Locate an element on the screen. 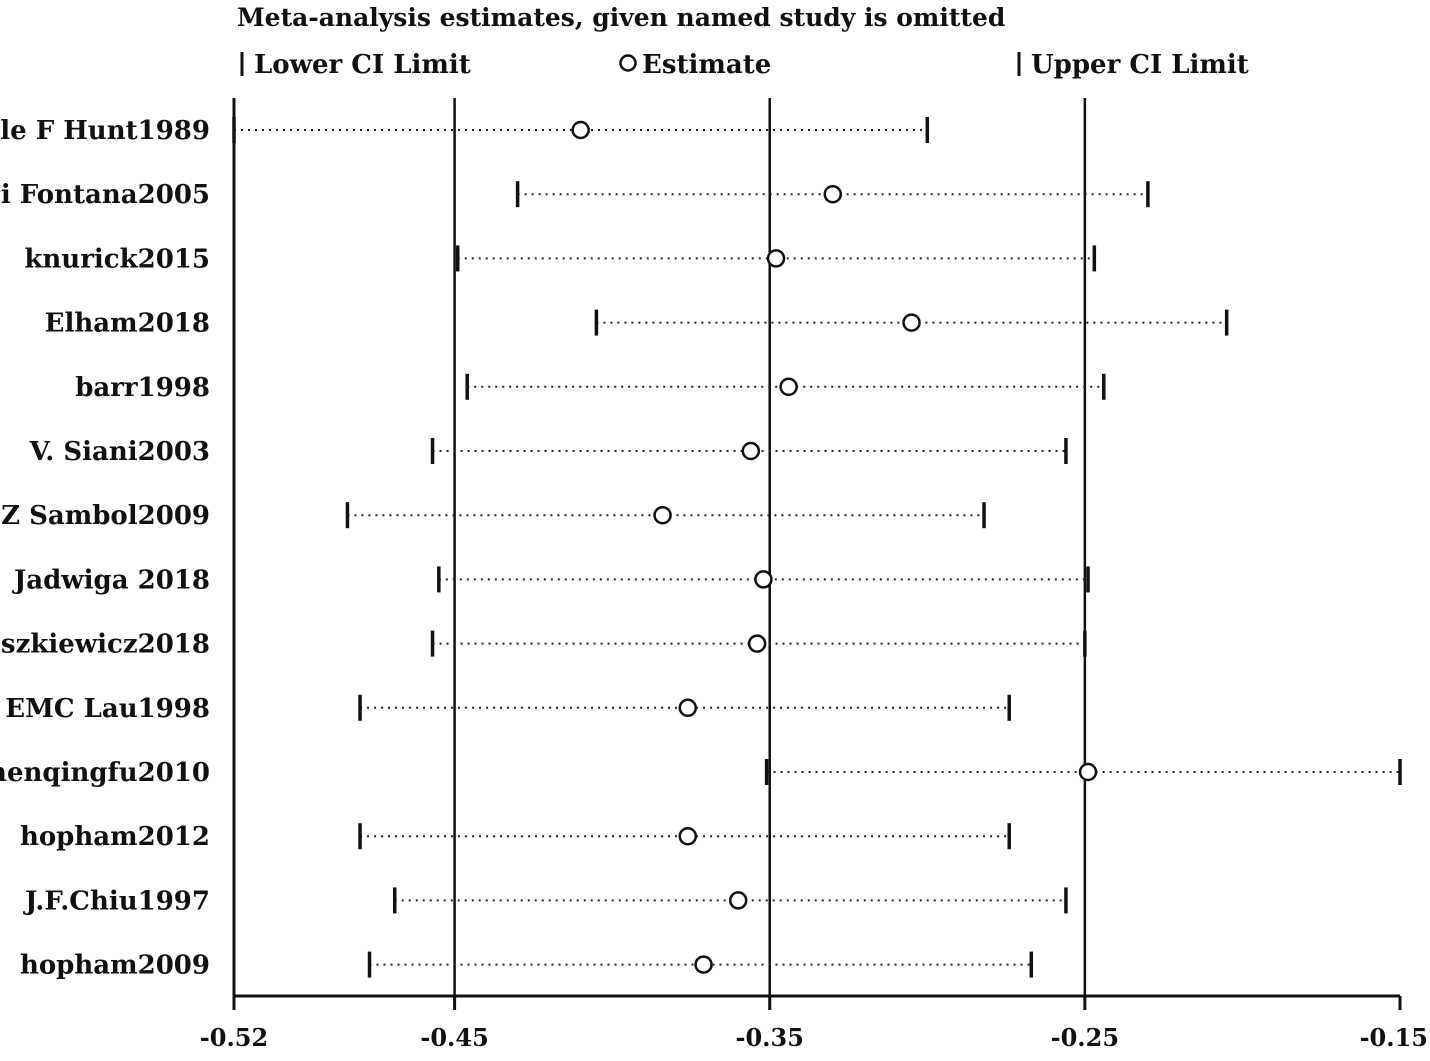  legend: Lower CI Limit Estimate Upper CI Limit is located at coordinates (744, 65).